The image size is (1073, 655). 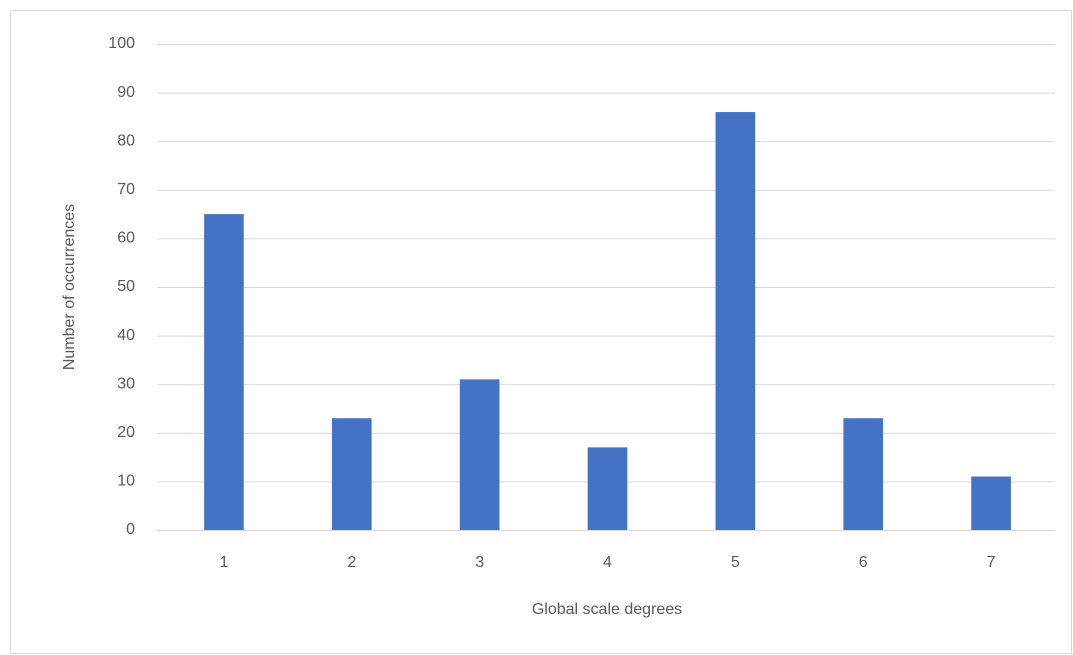 What do you see at coordinates (126, 92) in the screenshot?
I see `y-tick-label: 90` at bounding box center [126, 92].